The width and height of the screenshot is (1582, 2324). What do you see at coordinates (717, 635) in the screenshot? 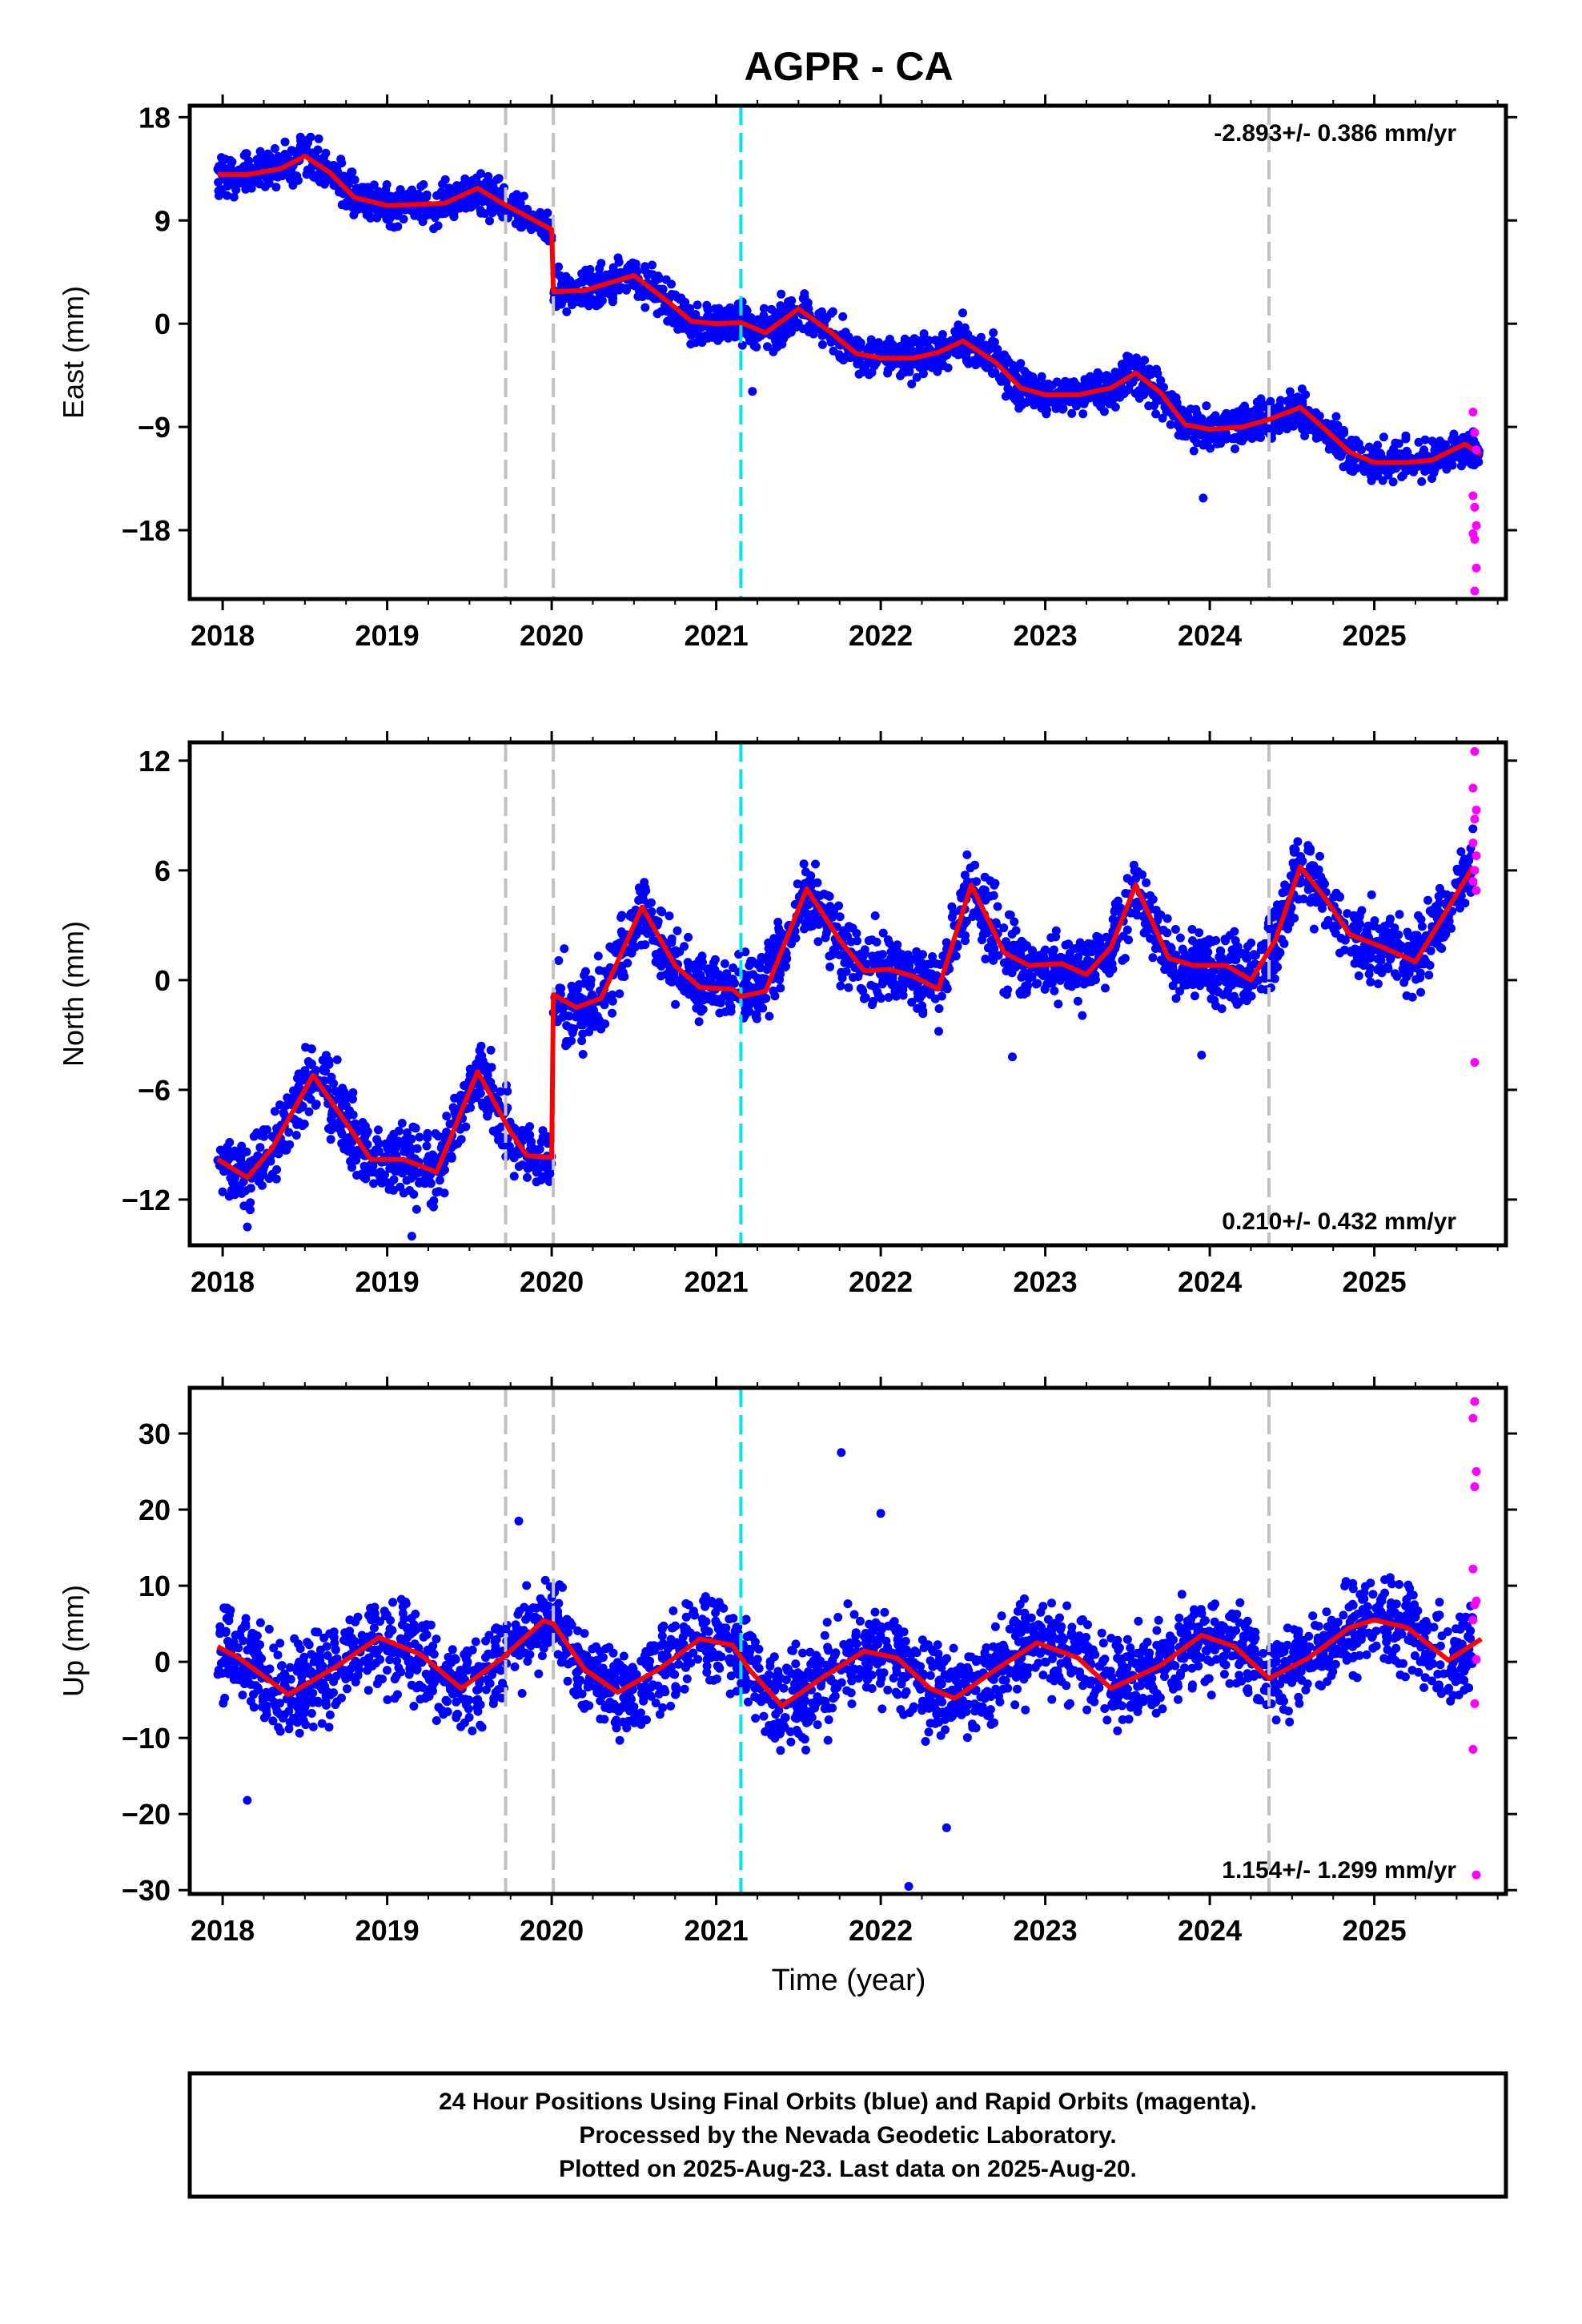
I see `x-tick-label: 2021` at bounding box center [717, 635].